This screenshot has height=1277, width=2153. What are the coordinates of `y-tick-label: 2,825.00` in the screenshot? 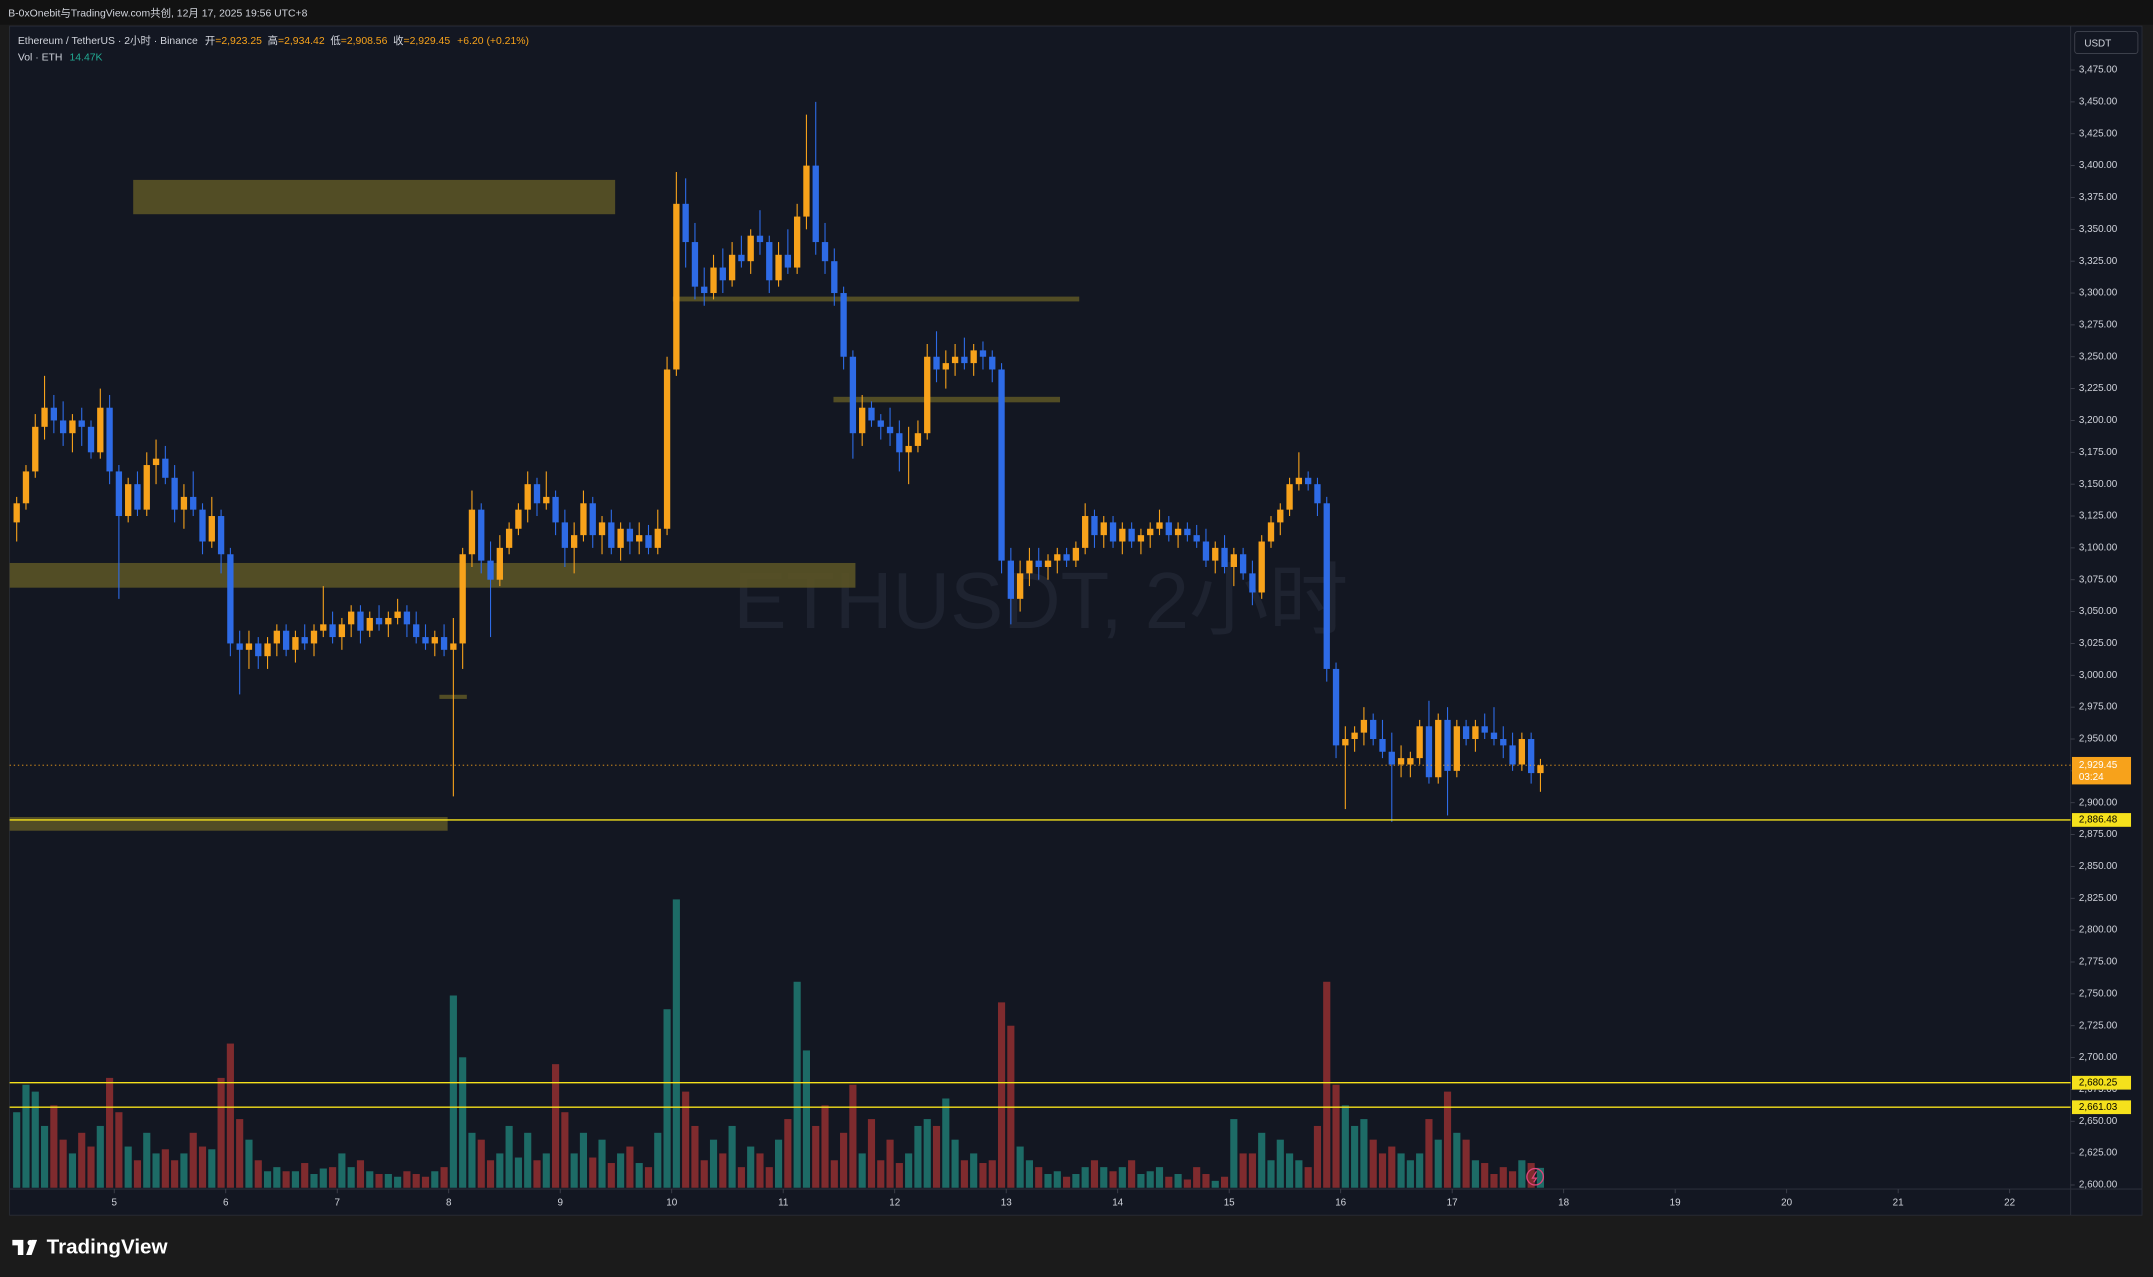 It's located at (2098, 898).